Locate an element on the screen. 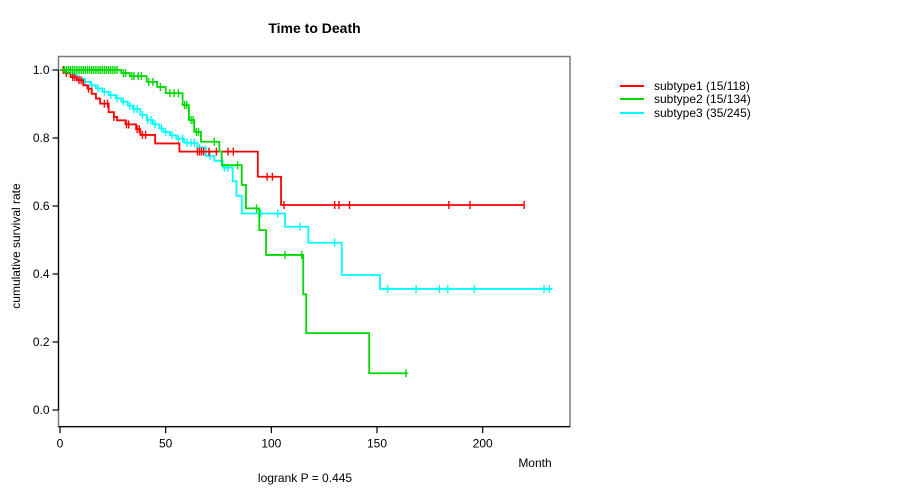  y-tick-label: 1.0 is located at coordinates (41, 70).